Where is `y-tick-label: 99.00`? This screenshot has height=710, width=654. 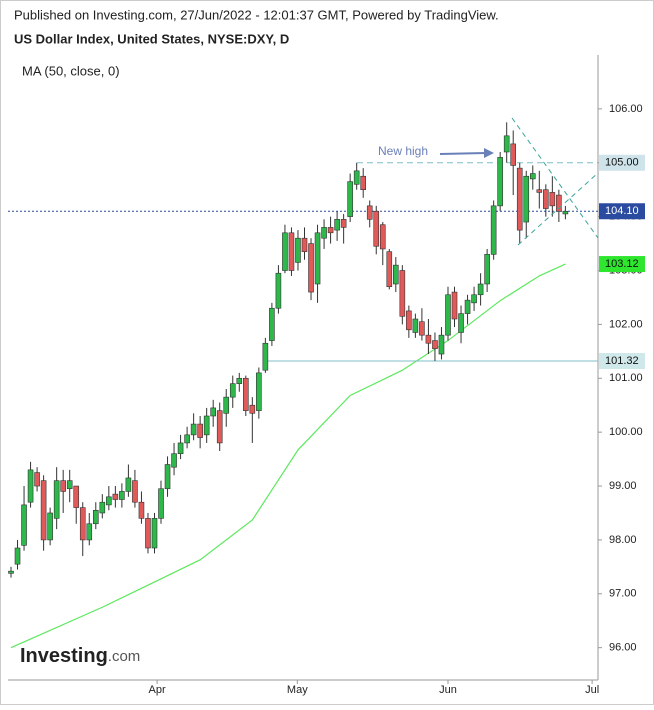 y-tick-label: 99.00 is located at coordinates (623, 486).